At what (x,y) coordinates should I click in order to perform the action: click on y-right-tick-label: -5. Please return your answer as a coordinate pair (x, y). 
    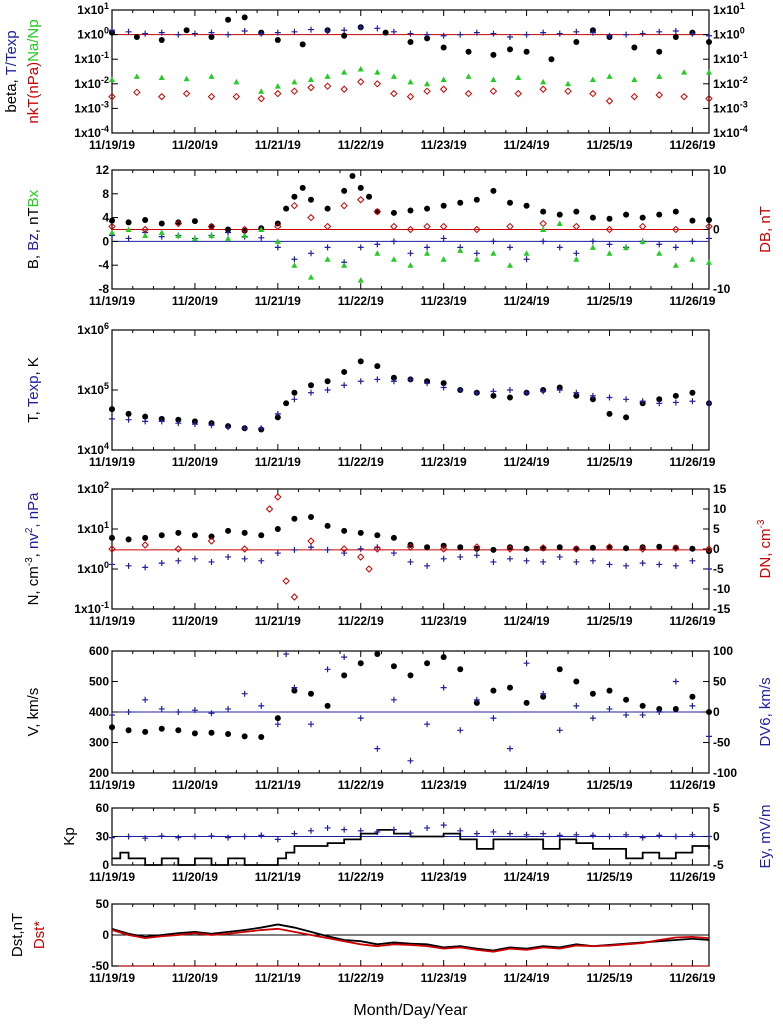
    Looking at the image, I should click on (718, 865).